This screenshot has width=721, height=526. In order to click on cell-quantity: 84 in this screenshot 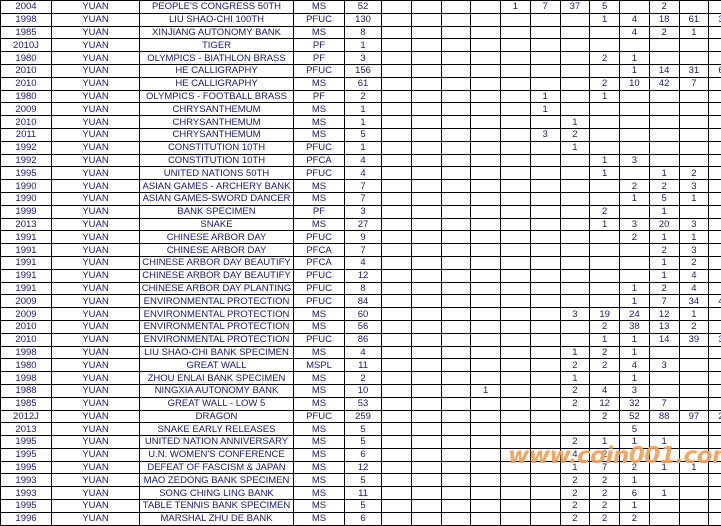, I will do `click(363, 301)`.